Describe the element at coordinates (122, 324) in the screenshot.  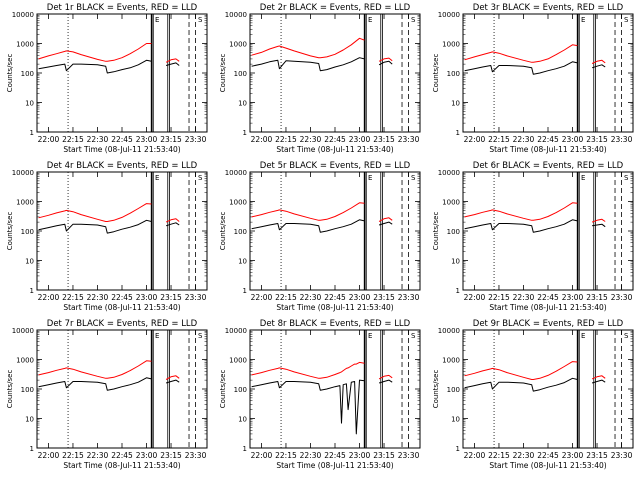
I see `panel-title: Det 7r BLACK = Events, RED = LLD` at that location.